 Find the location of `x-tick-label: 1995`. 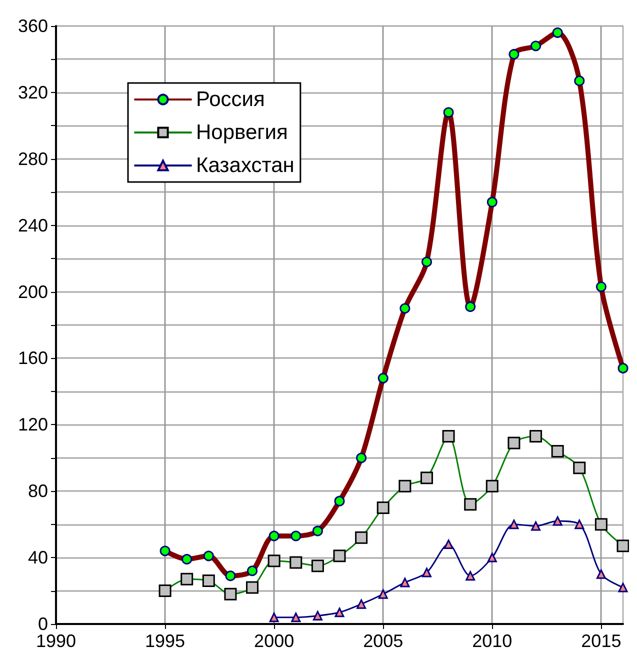

x-tick-label: 1995 is located at coordinates (165, 641).